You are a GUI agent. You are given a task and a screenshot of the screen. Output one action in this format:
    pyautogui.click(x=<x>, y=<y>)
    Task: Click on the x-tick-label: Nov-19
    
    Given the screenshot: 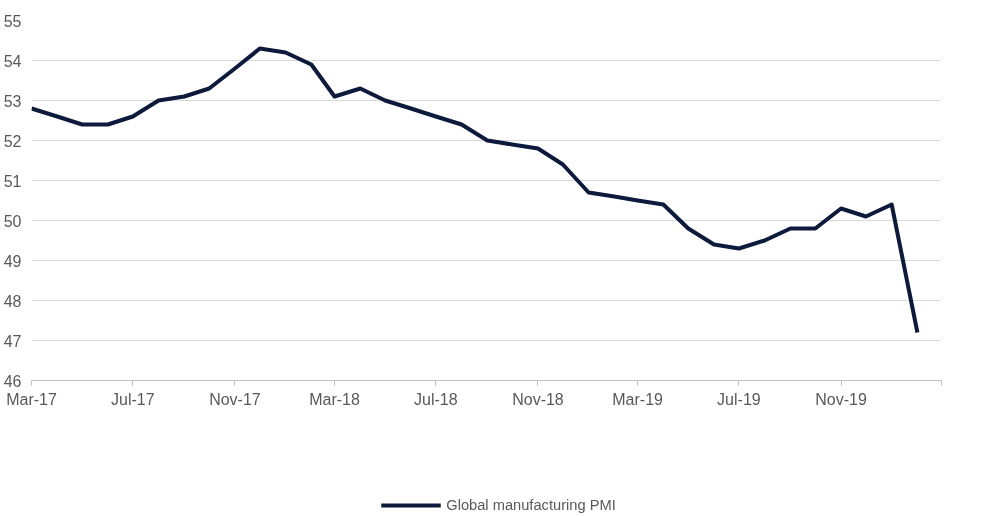 What is the action you would take?
    pyautogui.click(x=841, y=399)
    